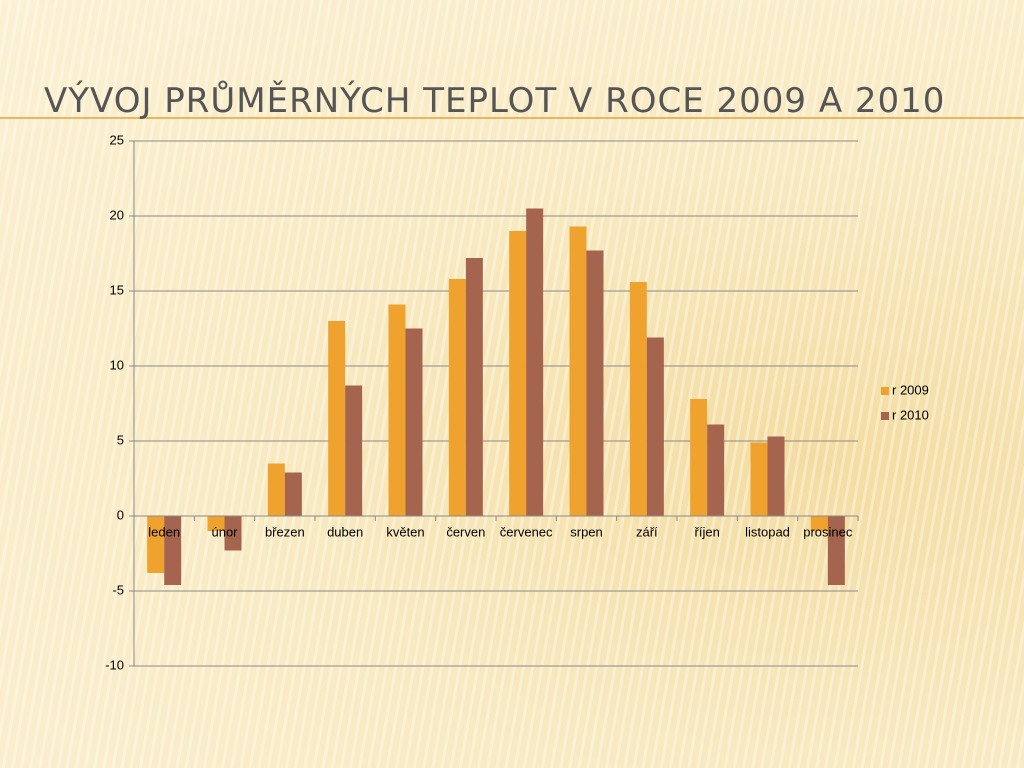 This screenshot has height=768, width=1024. What do you see at coordinates (117, 364) in the screenshot?
I see `y-tick-label: 10` at bounding box center [117, 364].